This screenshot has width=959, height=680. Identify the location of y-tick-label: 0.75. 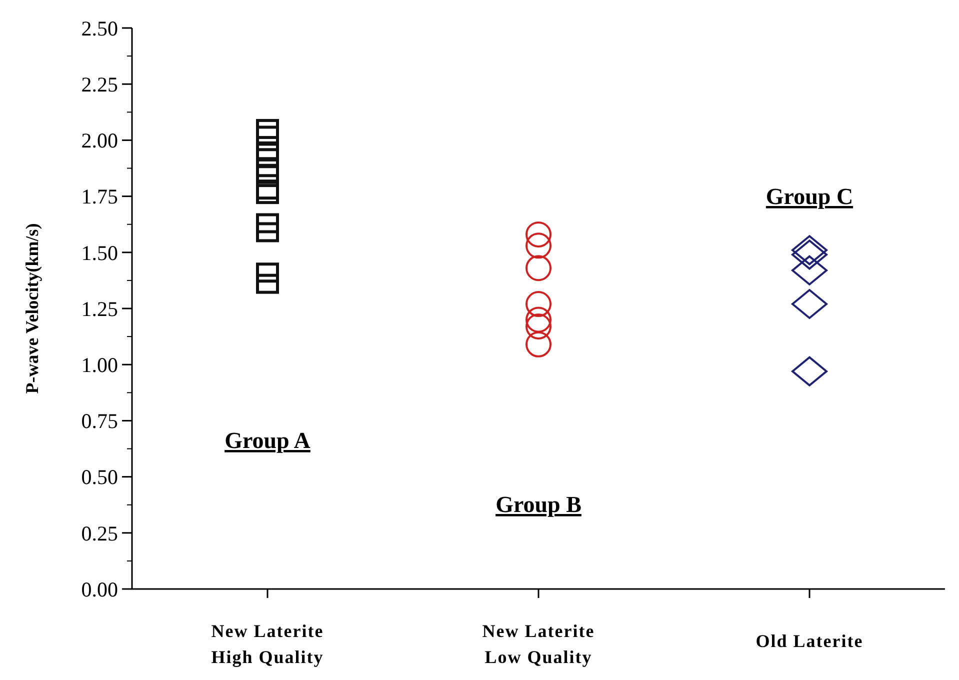
(99, 421).